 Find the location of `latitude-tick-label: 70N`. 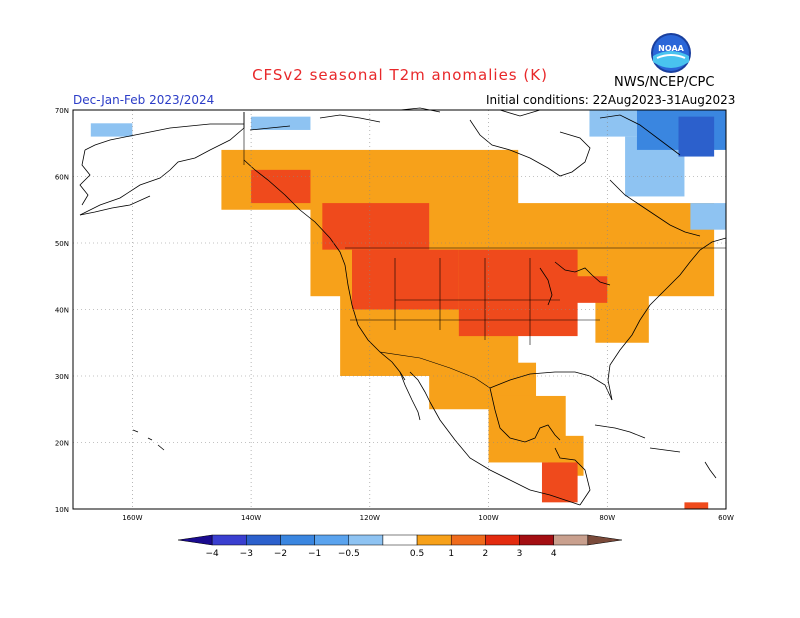

latitude-tick-label: 70N is located at coordinates (62, 111).